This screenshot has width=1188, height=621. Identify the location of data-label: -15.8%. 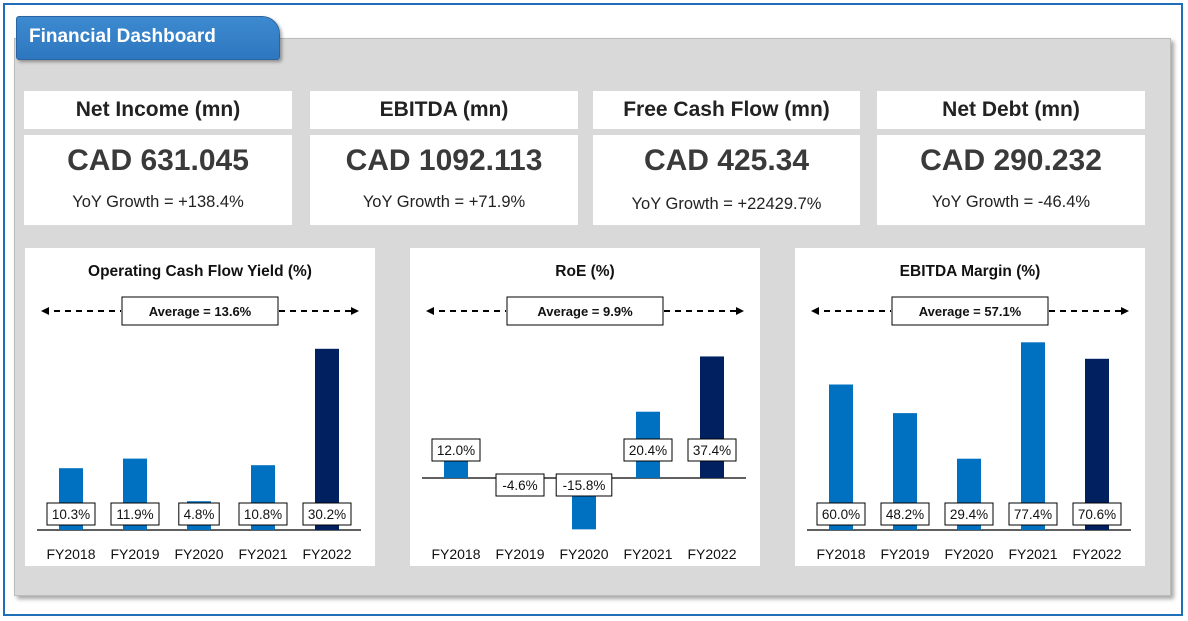
(584, 485).